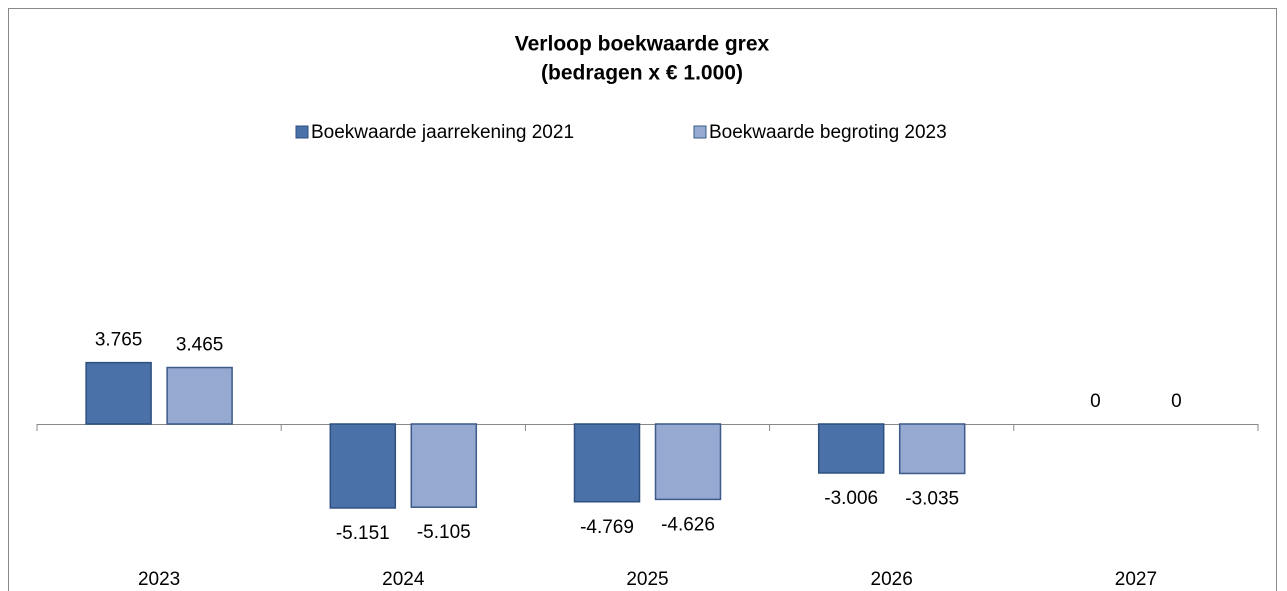  What do you see at coordinates (892, 579) in the screenshot?
I see `x-tick-label: 2026` at bounding box center [892, 579].